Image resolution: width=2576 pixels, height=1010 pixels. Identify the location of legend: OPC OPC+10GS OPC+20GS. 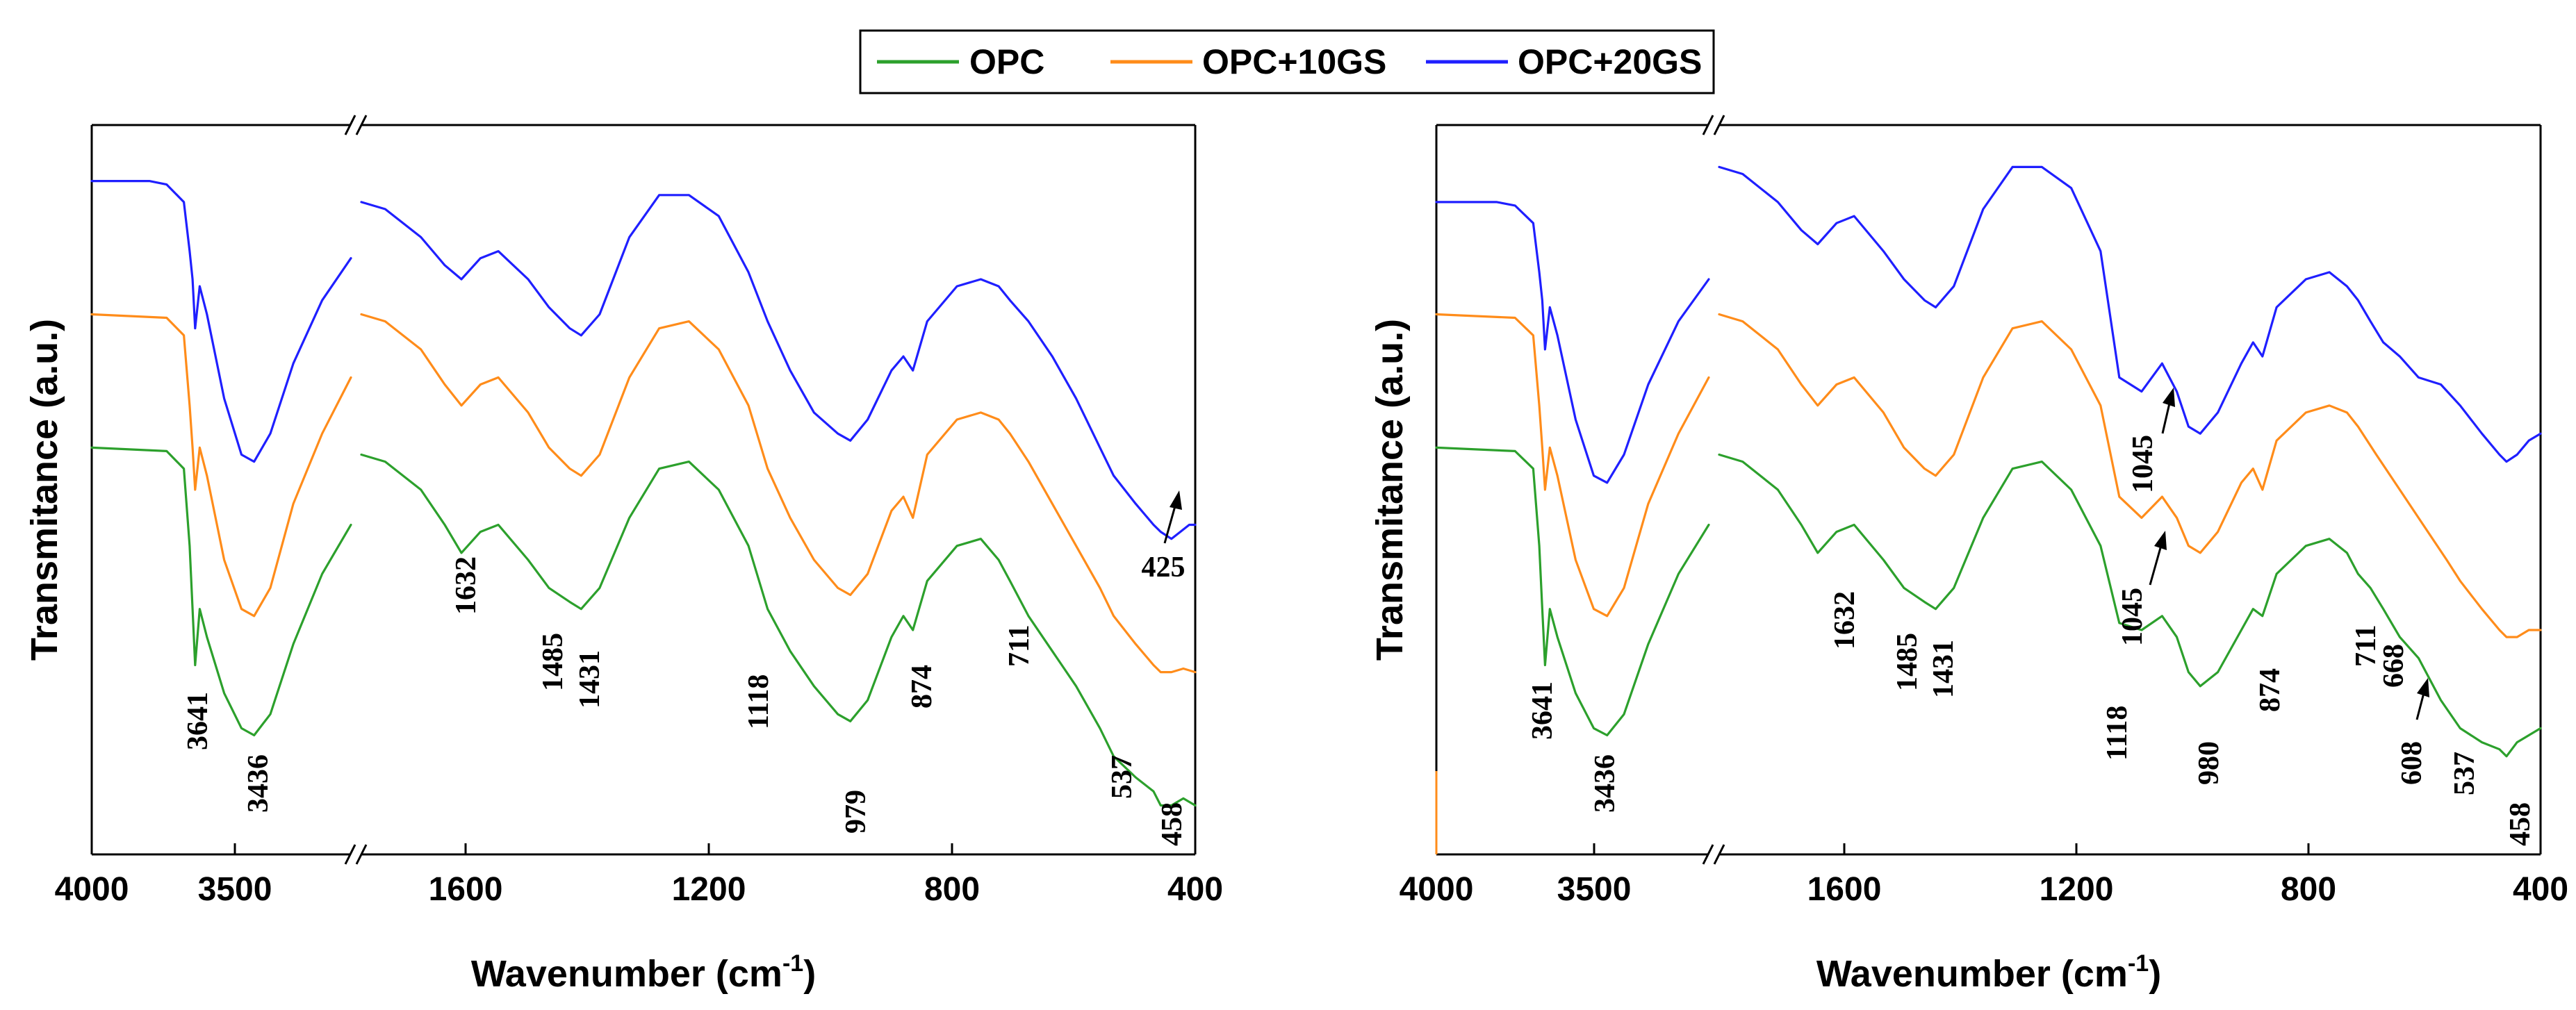
(1287, 61).